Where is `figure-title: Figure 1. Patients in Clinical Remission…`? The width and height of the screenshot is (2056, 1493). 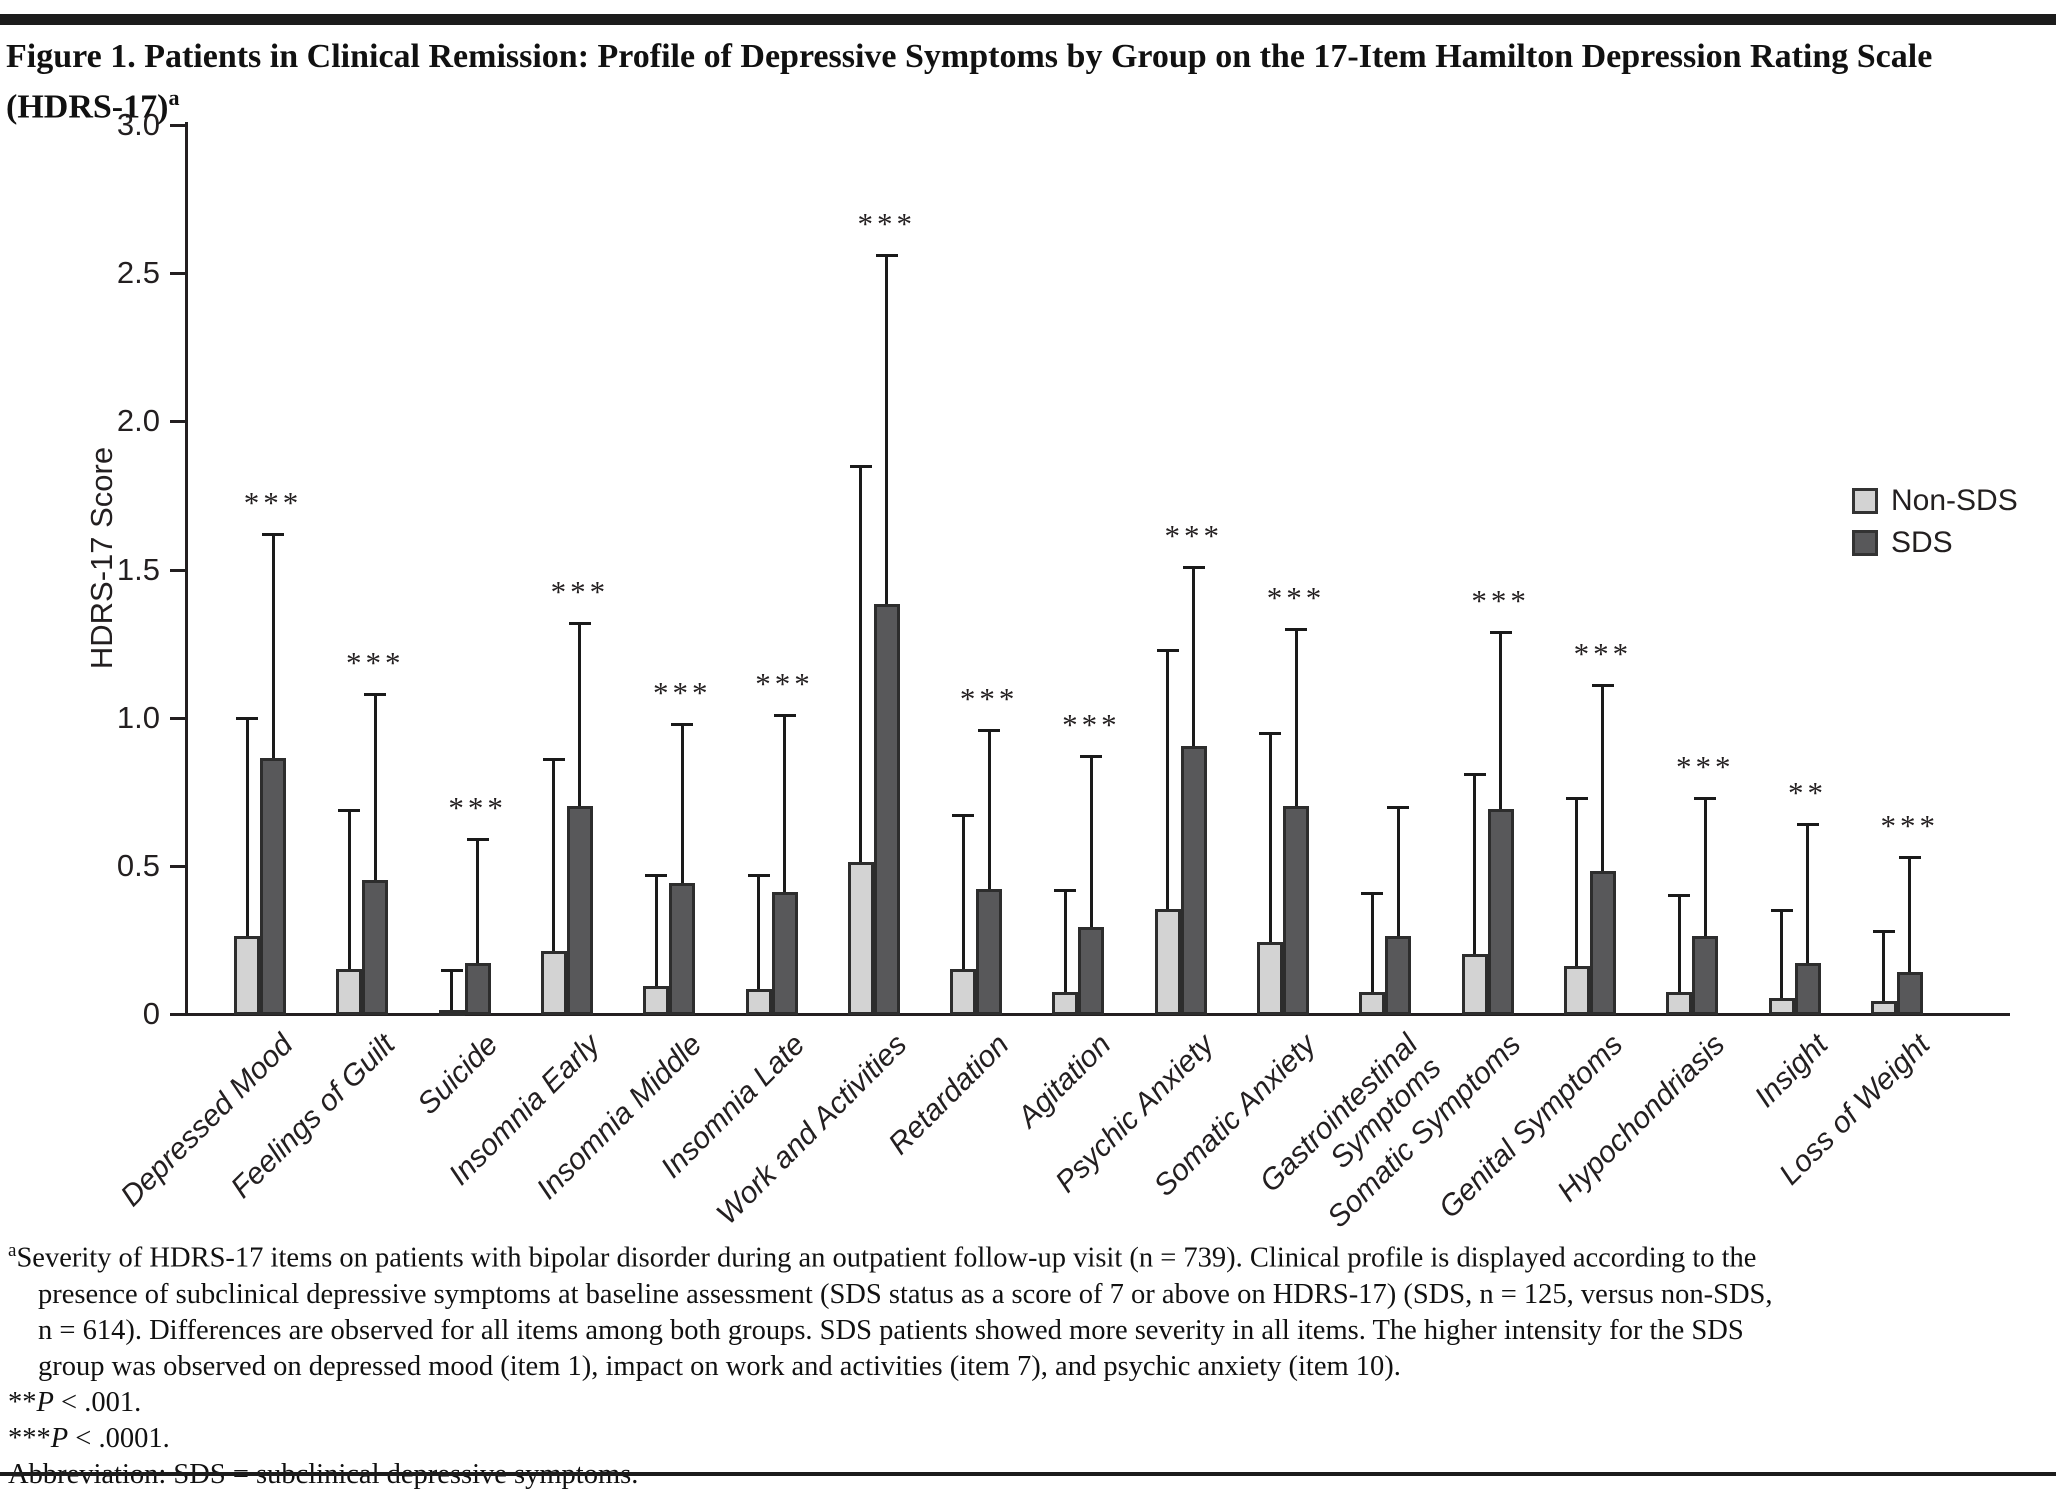 figure-title: Figure 1. Patients in Clinical Remission… is located at coordinates (1026, 81).